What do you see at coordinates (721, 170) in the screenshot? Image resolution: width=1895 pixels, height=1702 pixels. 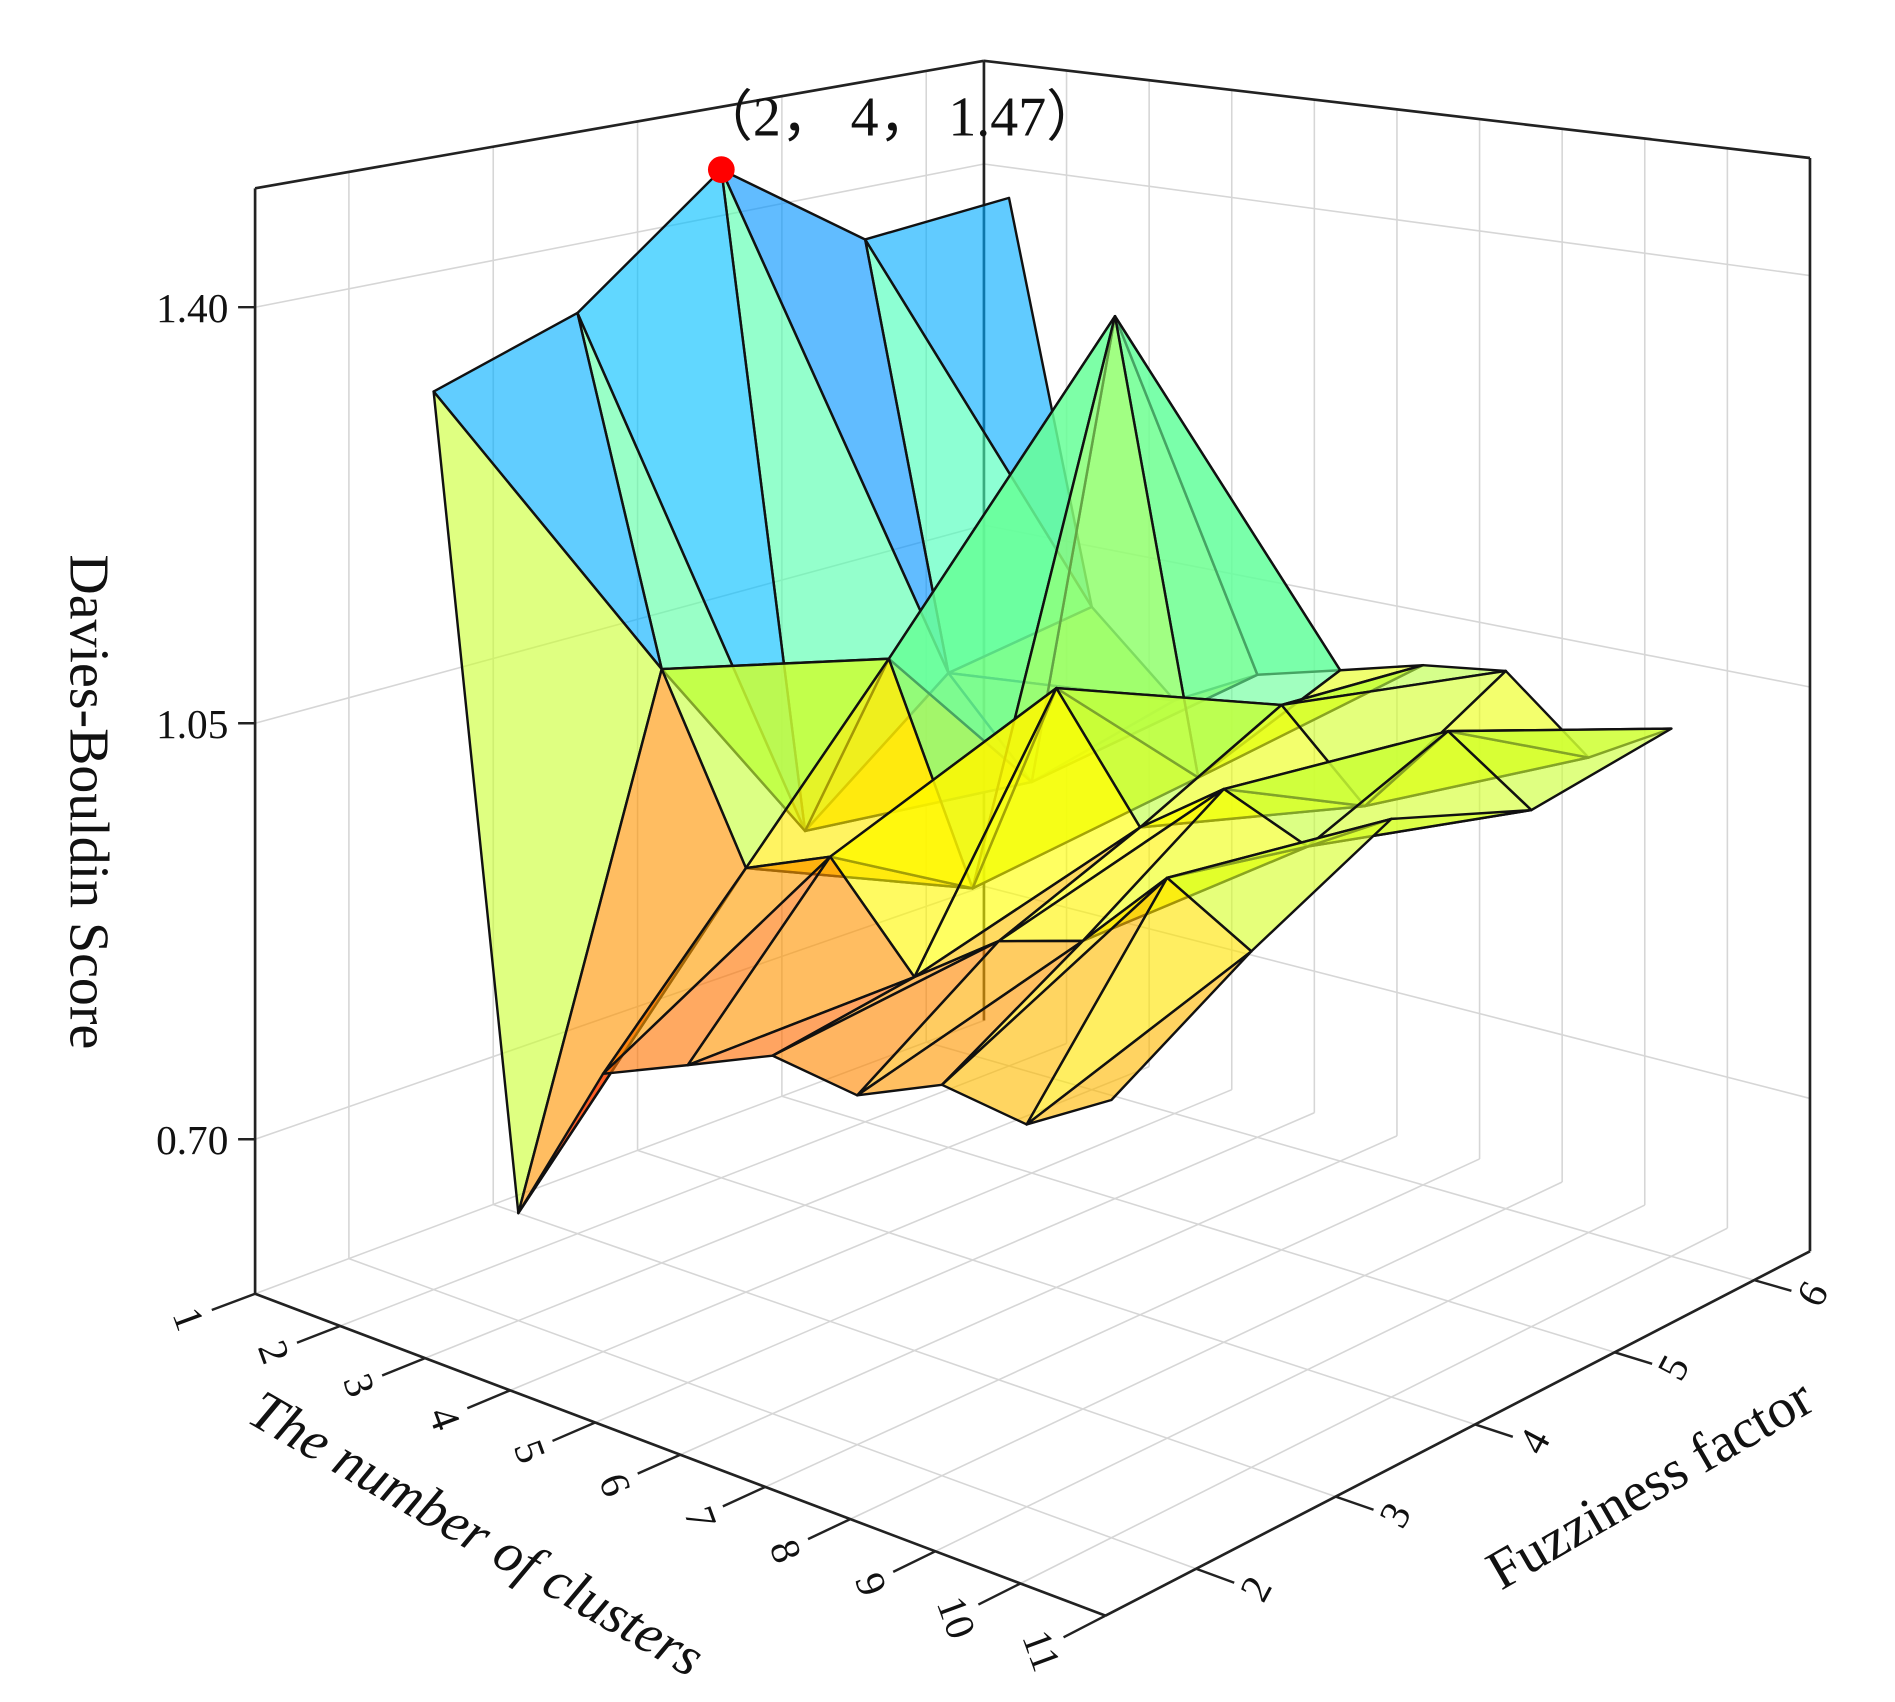 I see `highlight-point` at bounding box center [721, 170].